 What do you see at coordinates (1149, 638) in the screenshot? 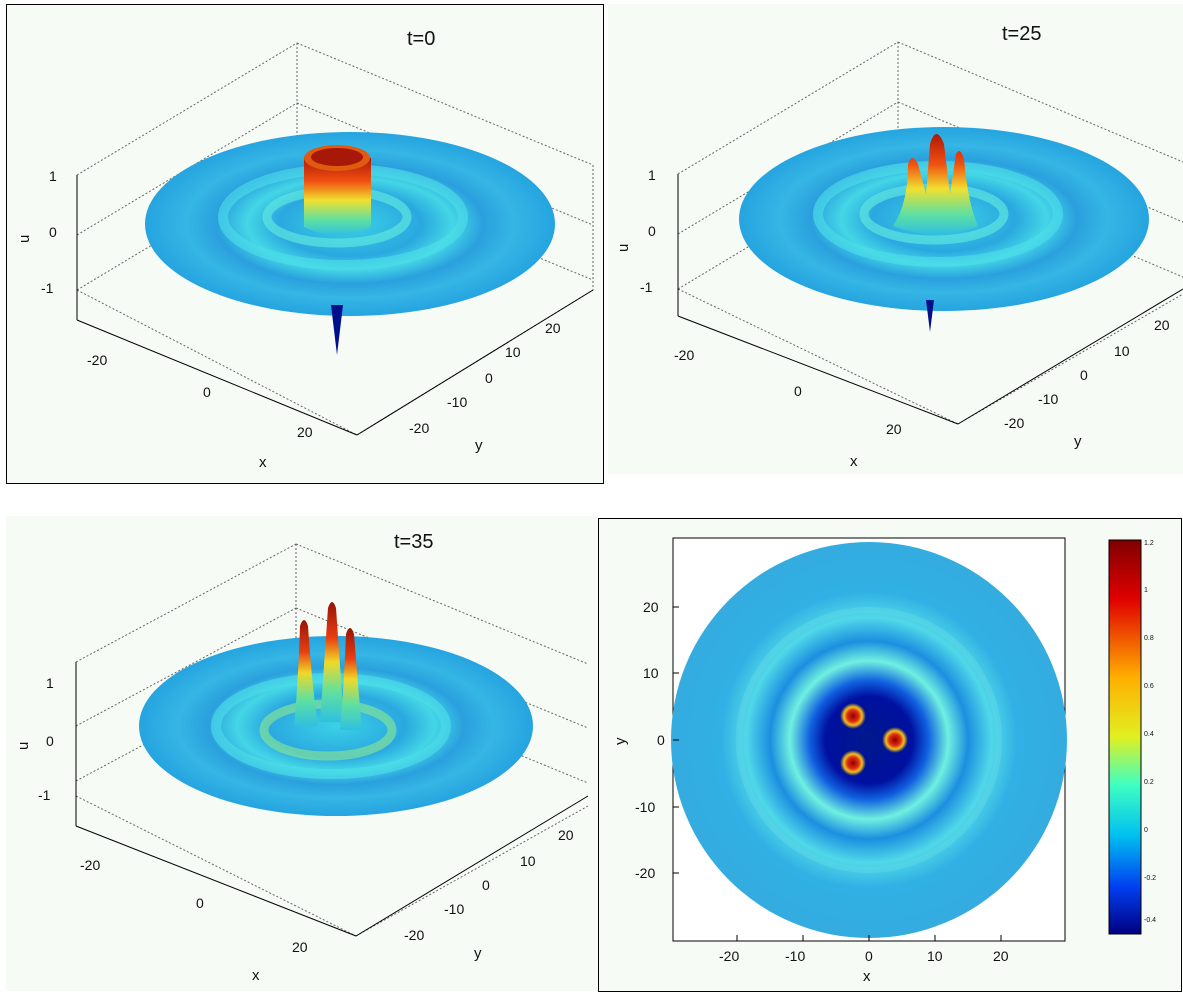
I see `colorbar-tick: 0.8` at bounding box center [1149, 638].